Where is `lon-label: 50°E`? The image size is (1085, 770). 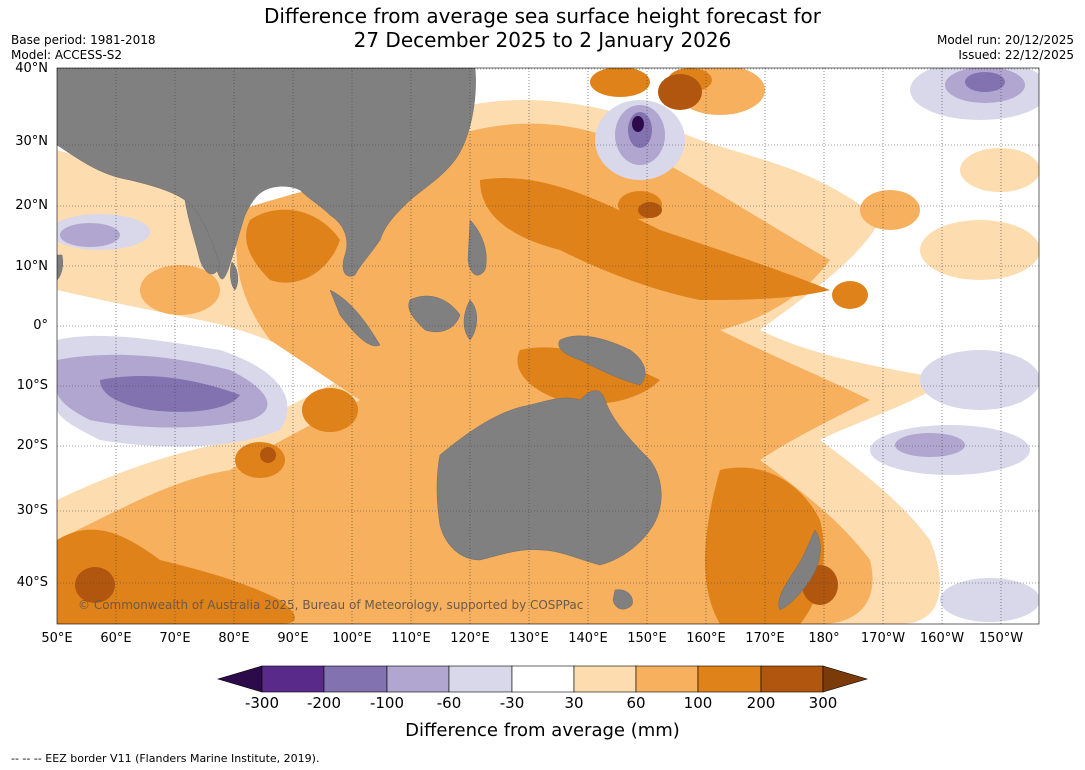
lon-label: 50°E is located at coordinates (57, 638).